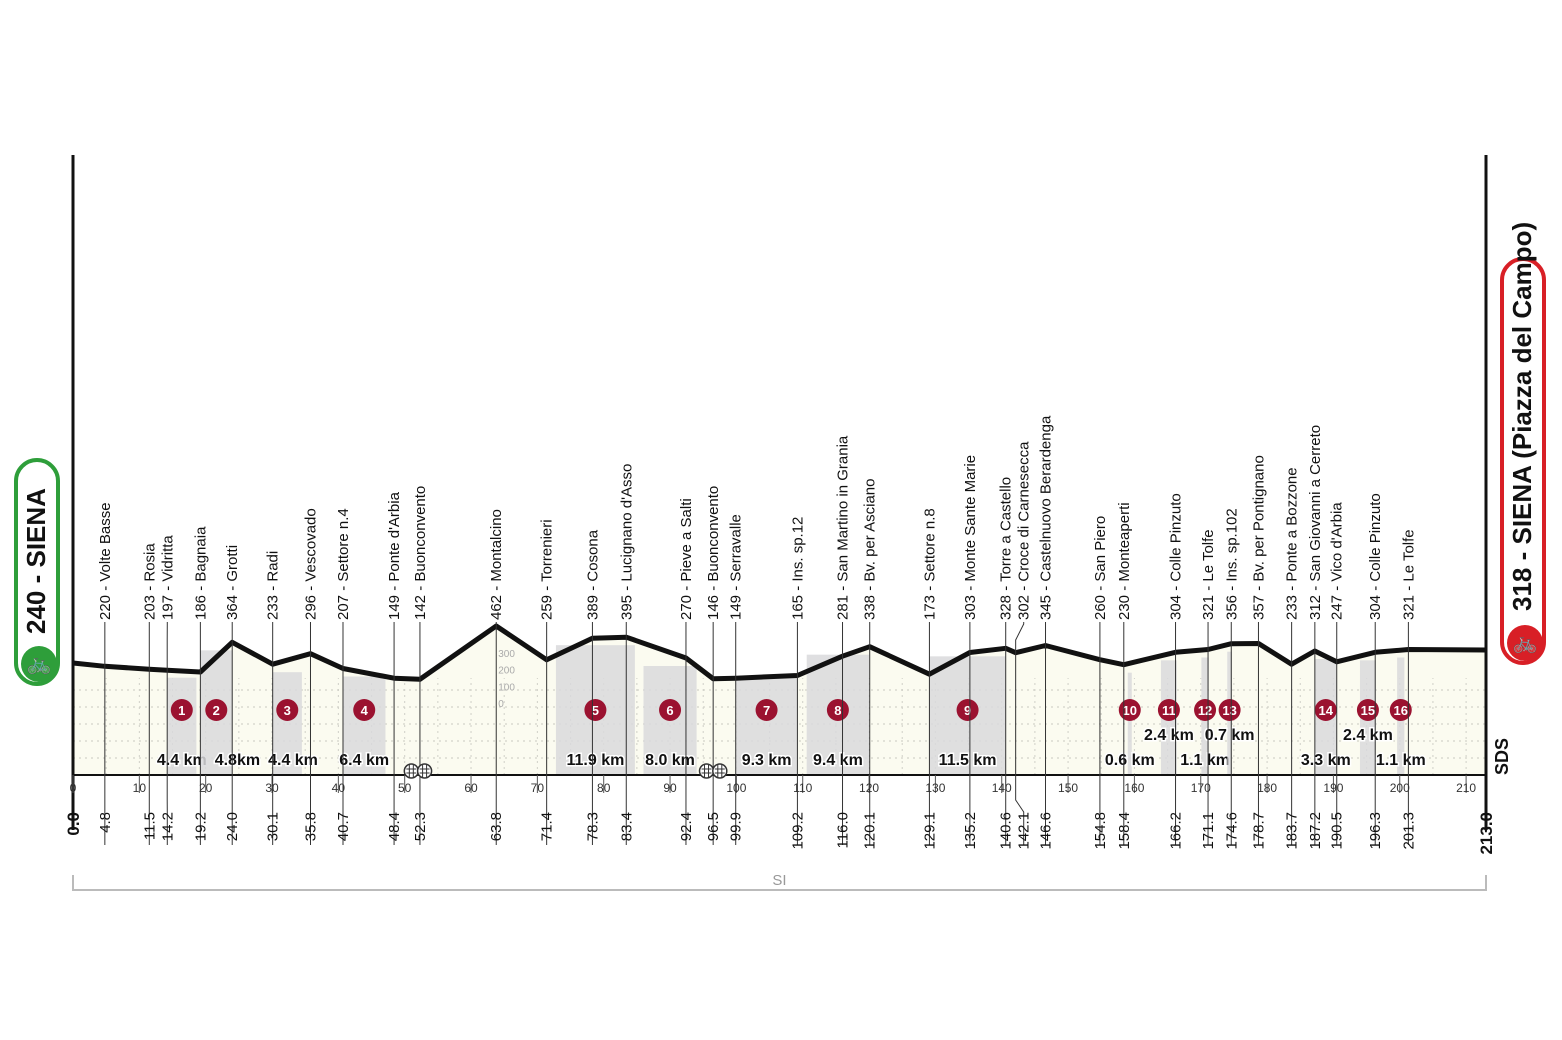  What do you see at coordinates (73, 788) in the screenshot?
I see `x-tick-label: 0` at bounding box center [73, 788].